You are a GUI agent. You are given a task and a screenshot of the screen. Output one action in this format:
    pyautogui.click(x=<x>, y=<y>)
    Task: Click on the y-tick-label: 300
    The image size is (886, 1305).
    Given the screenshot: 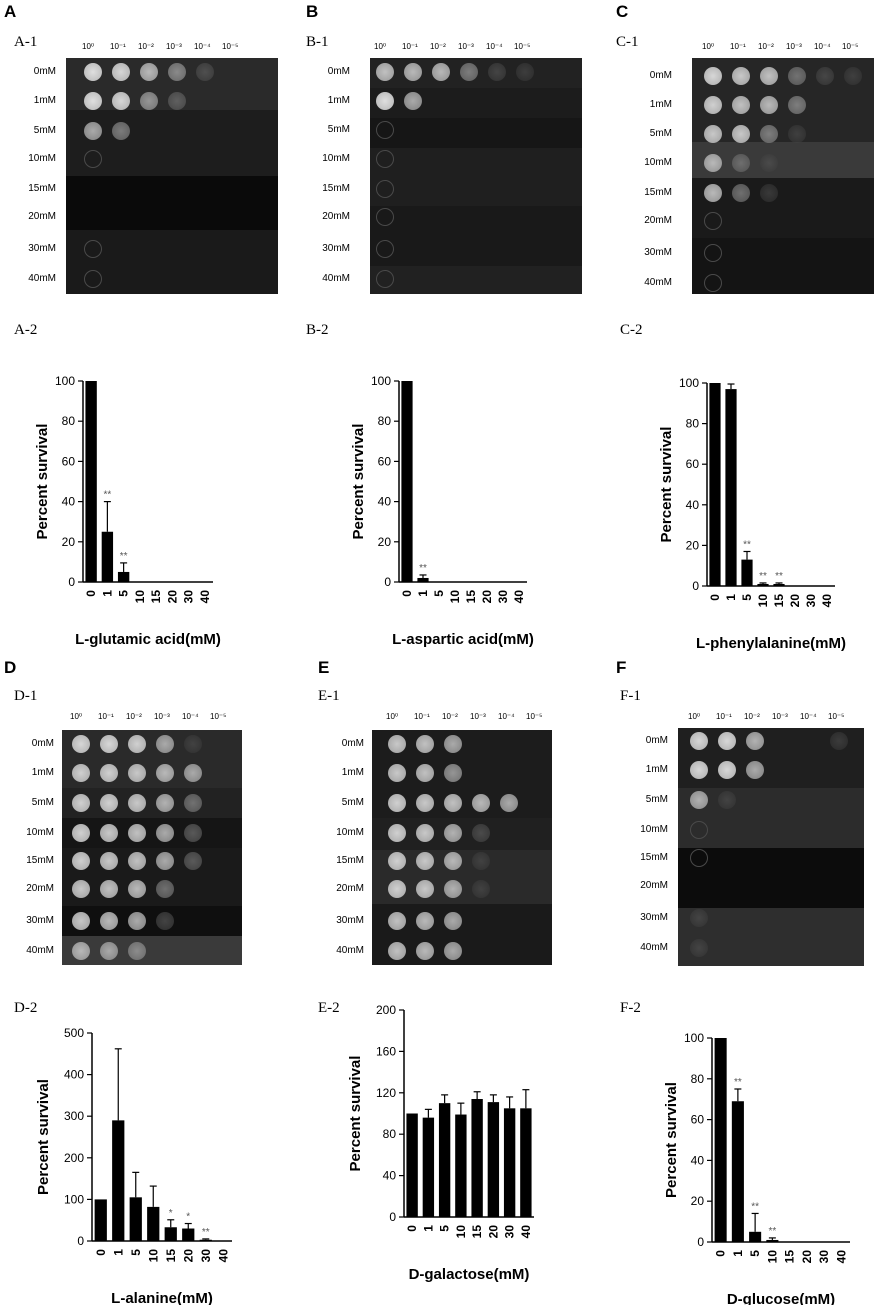 What is the action you would take?
    pyautogui.click(x=74, y=1116)
    